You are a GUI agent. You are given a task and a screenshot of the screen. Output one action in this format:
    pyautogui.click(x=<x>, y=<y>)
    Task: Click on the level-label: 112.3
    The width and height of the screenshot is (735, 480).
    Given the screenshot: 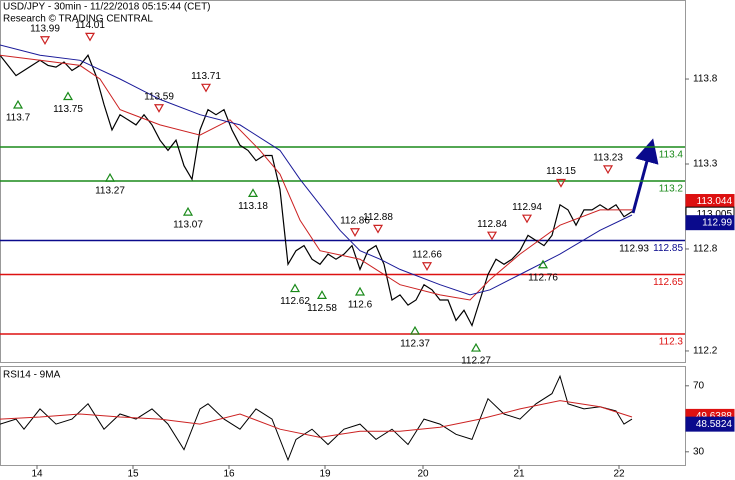 What is the action you would take?
    pyautogui.click(x=671, y=342)
    